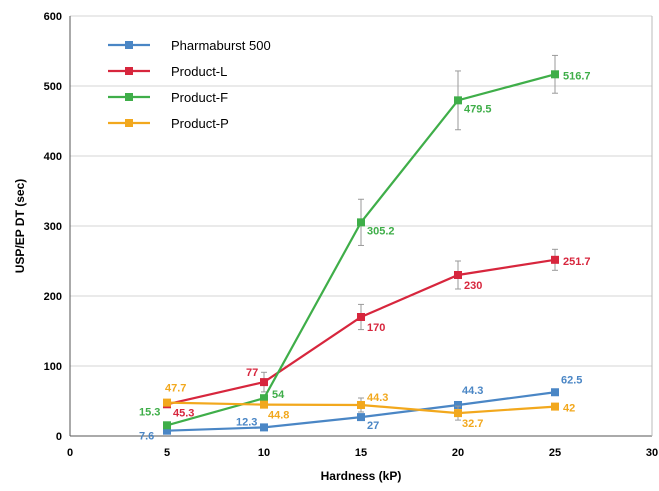 This screenshot has width=659, height=491. Describe the element at coordinates (59, 437) in the screenshot. I see `y-tick-label: 0` at that location.